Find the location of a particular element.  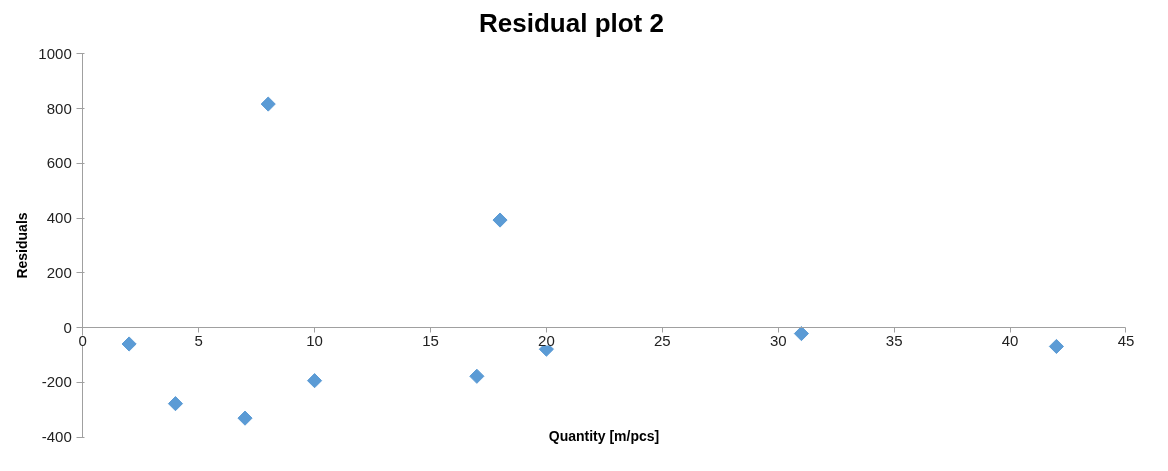

chart-title: Residual plot 2 is located at coordinates (571, 22).